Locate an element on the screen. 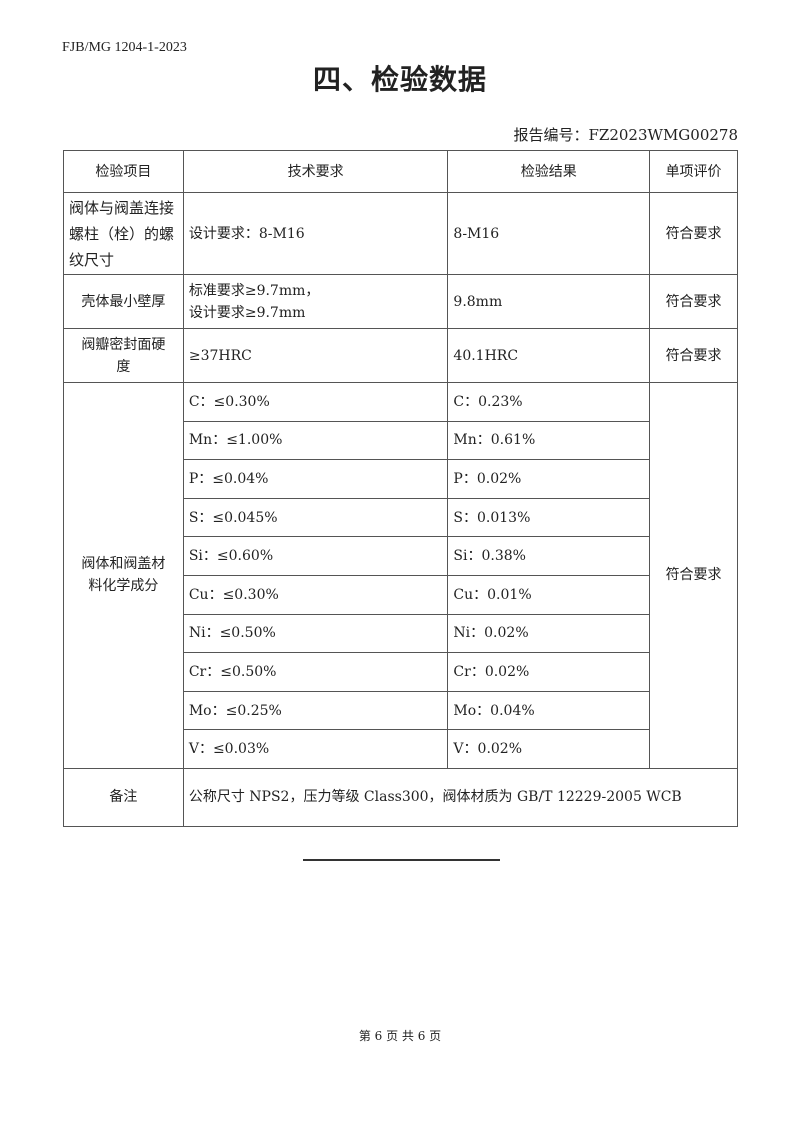  requirement-cell: ≥37HRC is located at coordinates (315, 355).